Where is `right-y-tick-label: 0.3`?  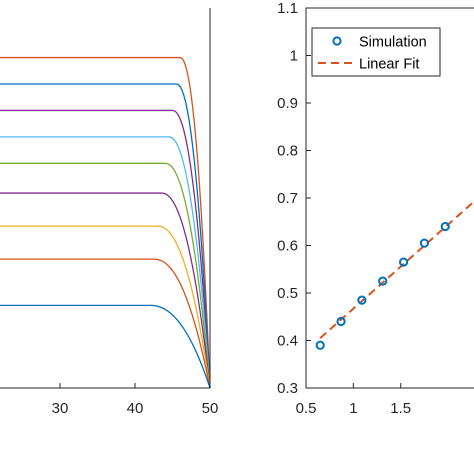
right-y-tick-label: 0.3 is located at coordinates (287, 388).